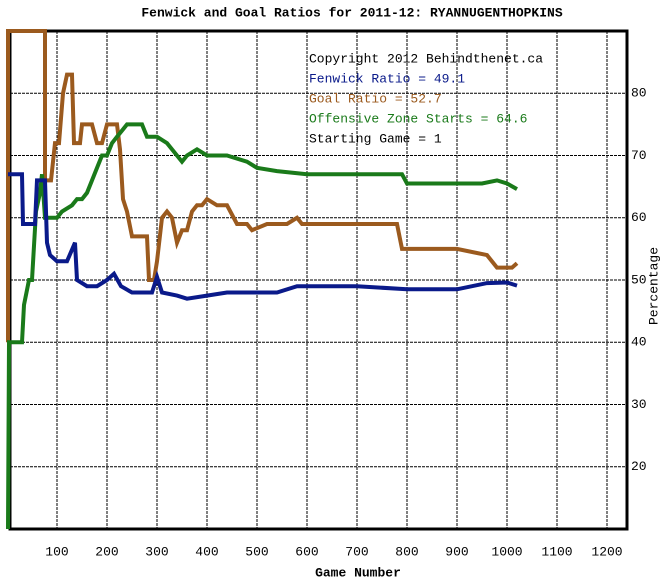 The image size is (665, 580). I want to click on x-axis-label: Game Number, so click(358, 572).